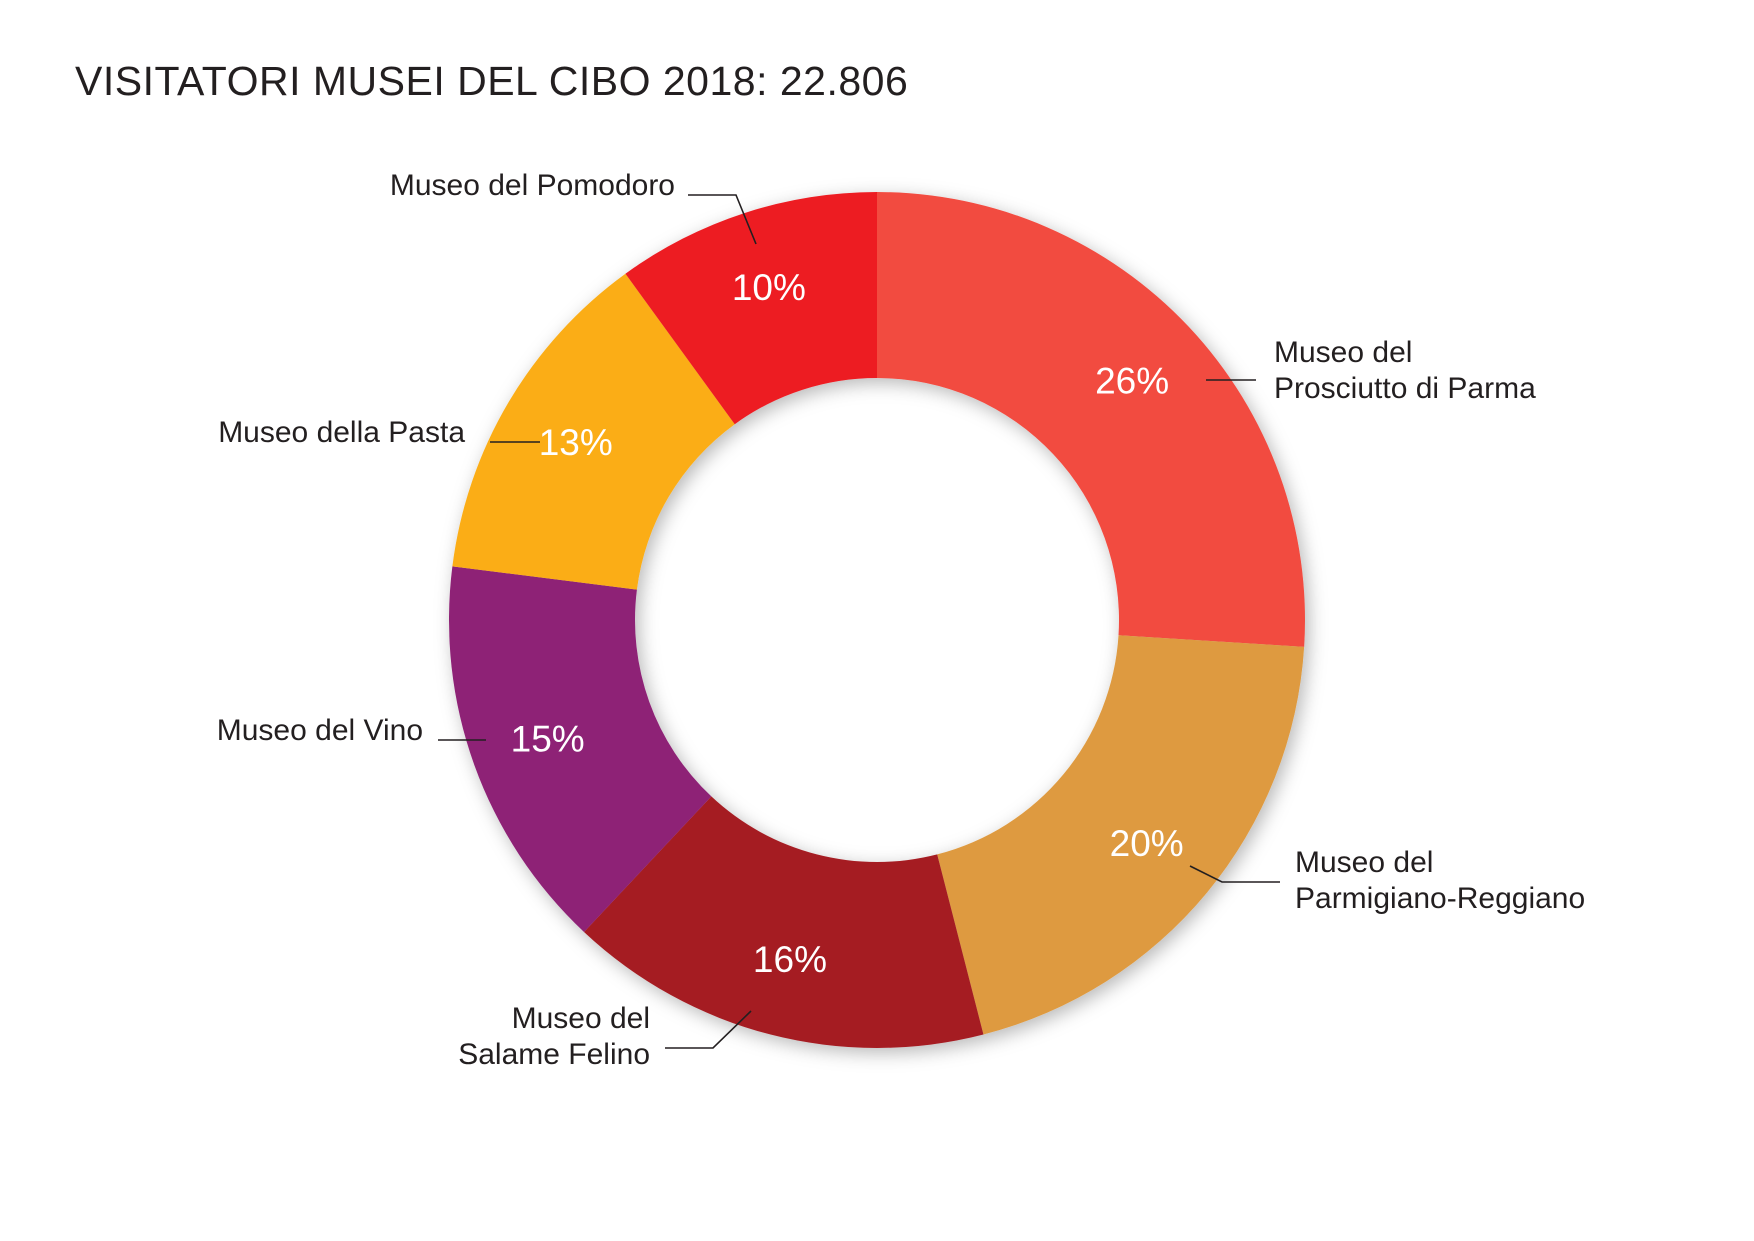 The image size is (1754, 1241). What do you see at coordinates (576, 442) in the screenshot?
I see `slice-value-label: 13%` at bounding box center [576, 442].